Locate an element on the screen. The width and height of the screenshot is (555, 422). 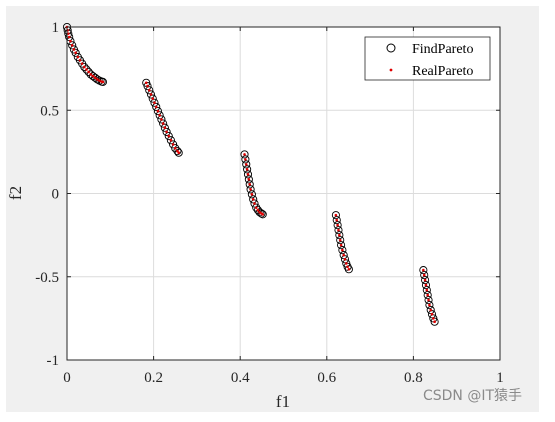
legend-box is located at coordinates (427, 58).